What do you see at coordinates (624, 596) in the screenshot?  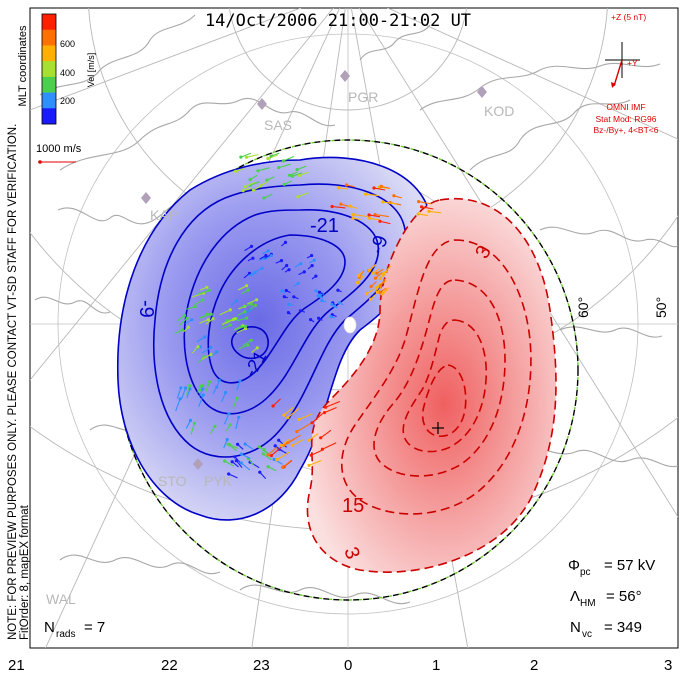 I see `stat-lambda-value: = 56°` at bounding box center [624, 596].